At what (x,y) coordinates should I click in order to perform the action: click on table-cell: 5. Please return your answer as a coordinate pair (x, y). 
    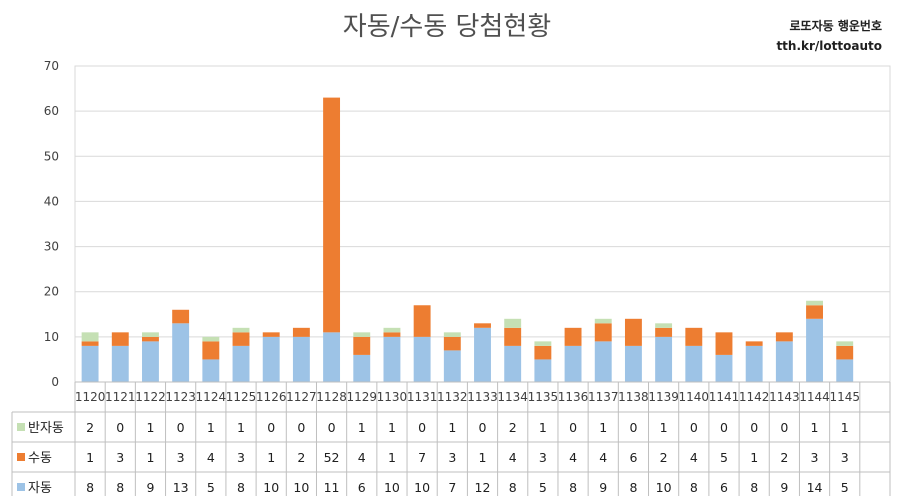
    Looking at the image, I should click on (845, 487).